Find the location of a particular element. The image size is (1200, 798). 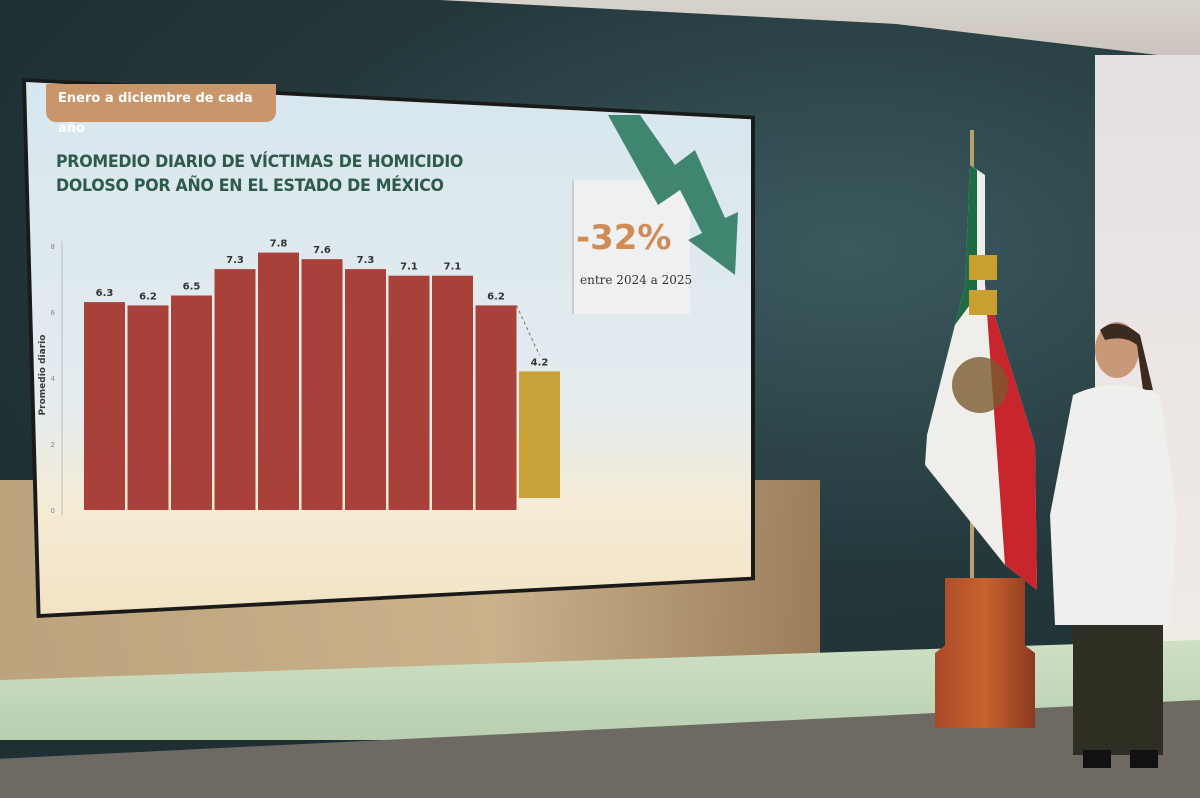

y-tick-label: 8 is located at coordinates (53, 247).